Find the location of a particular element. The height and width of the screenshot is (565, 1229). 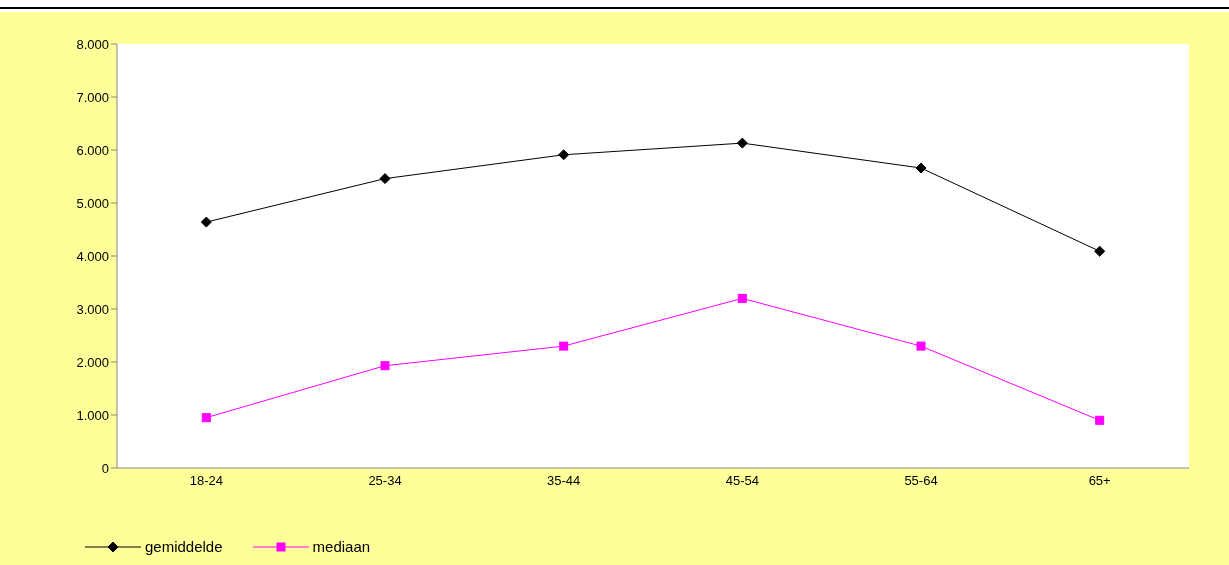

x-tick-label: 65+ is located at coordinates (1099, 481).